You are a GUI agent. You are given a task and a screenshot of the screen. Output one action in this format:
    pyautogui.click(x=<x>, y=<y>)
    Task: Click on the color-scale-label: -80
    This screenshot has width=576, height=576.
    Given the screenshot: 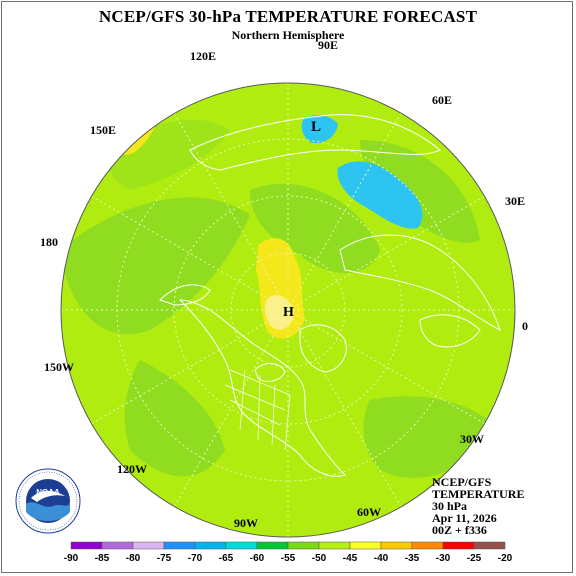 What is the action you would take?
    pyautogui.click(x=133, y=558)
    